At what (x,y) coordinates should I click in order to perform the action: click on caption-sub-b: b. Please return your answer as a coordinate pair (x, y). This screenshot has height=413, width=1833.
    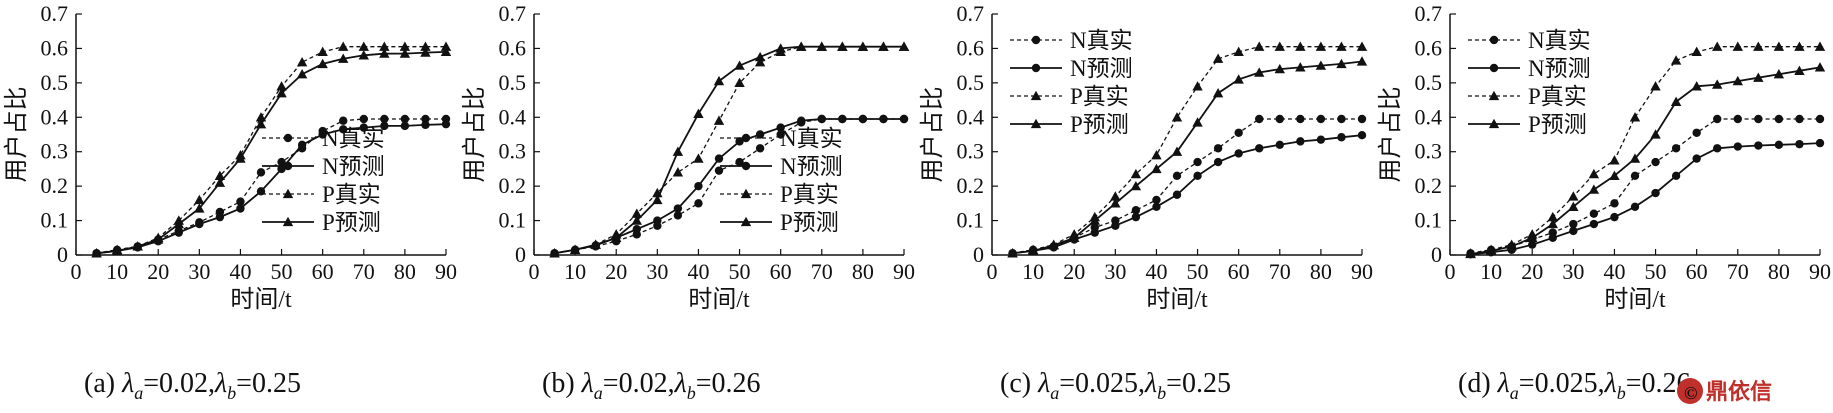
    Looking at the image, I should click on (691, 393).